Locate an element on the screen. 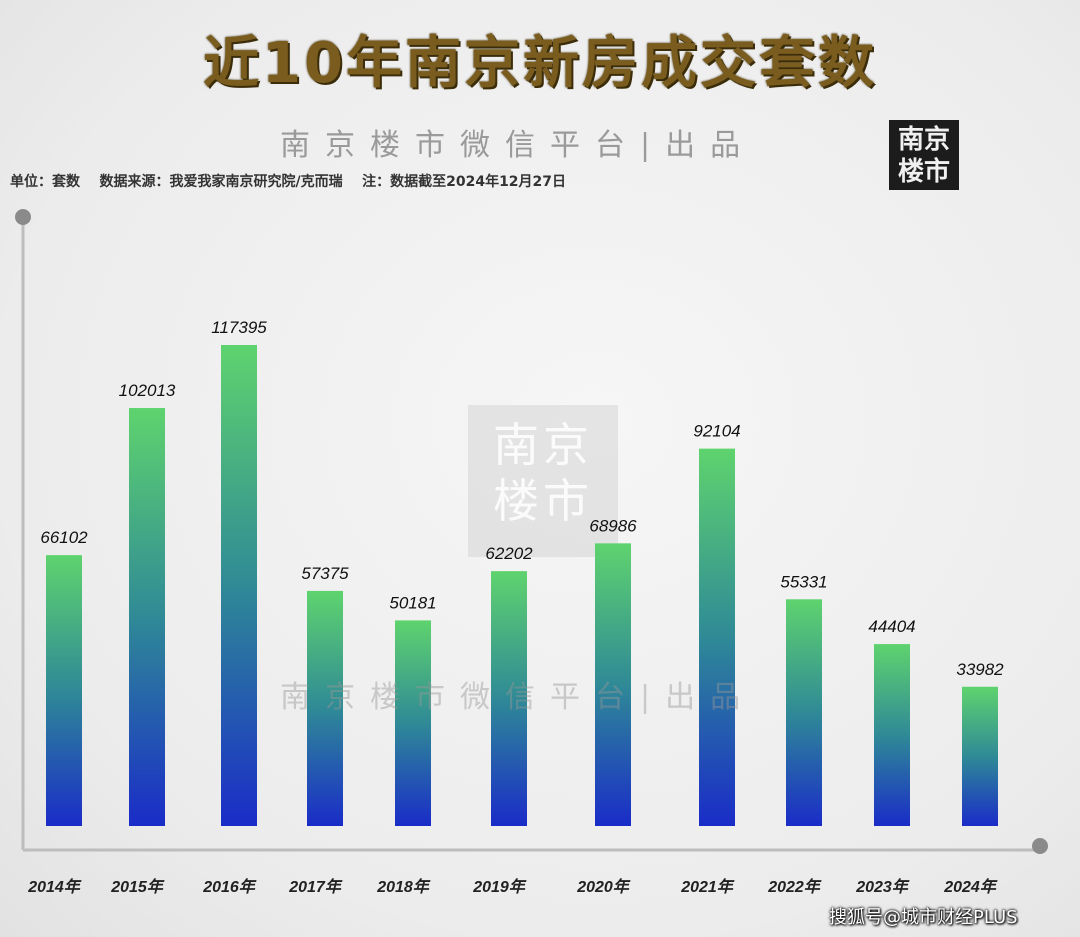 The width and height of the screenshot is (1080, 937). x-tick-label-8: 2022年 is located at coordinates (794, 887).